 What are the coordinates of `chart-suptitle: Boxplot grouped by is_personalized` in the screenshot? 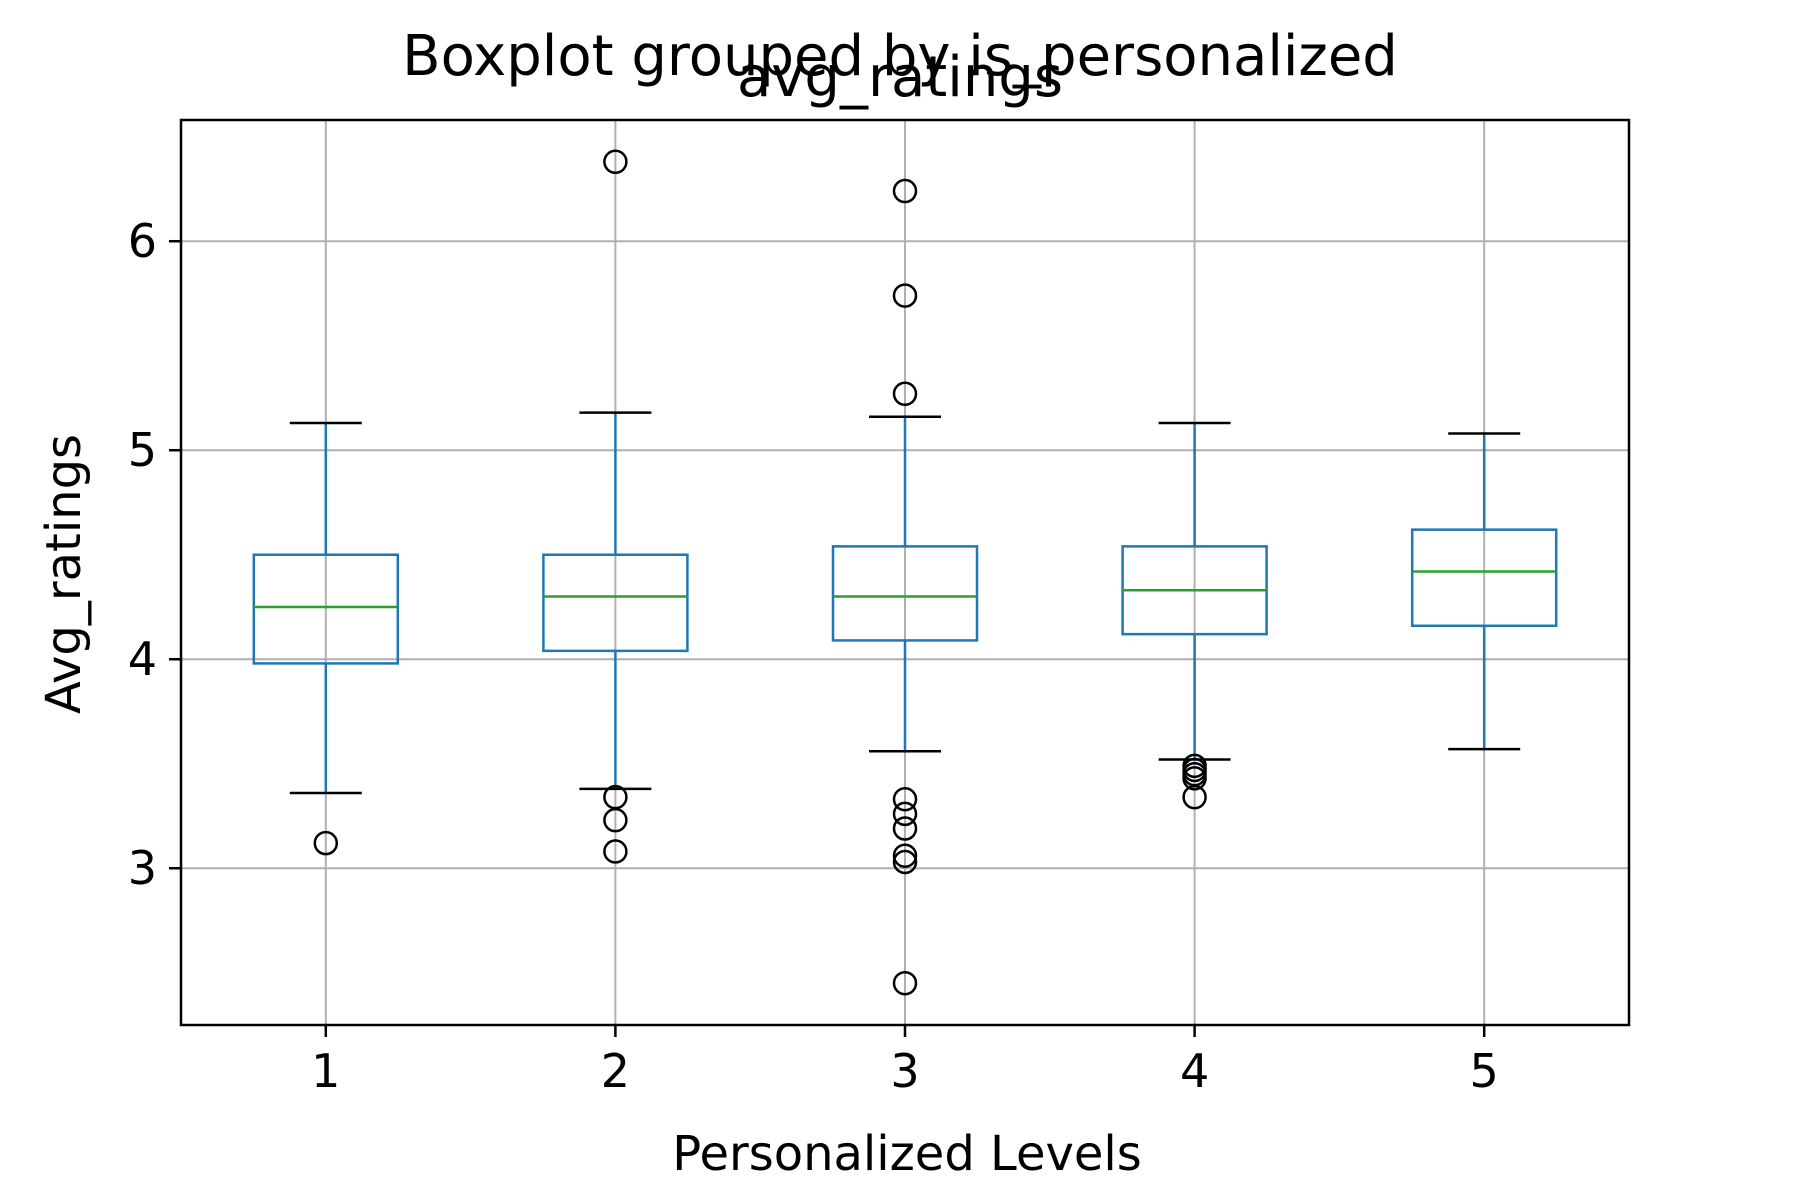 It's located at (900, 56).